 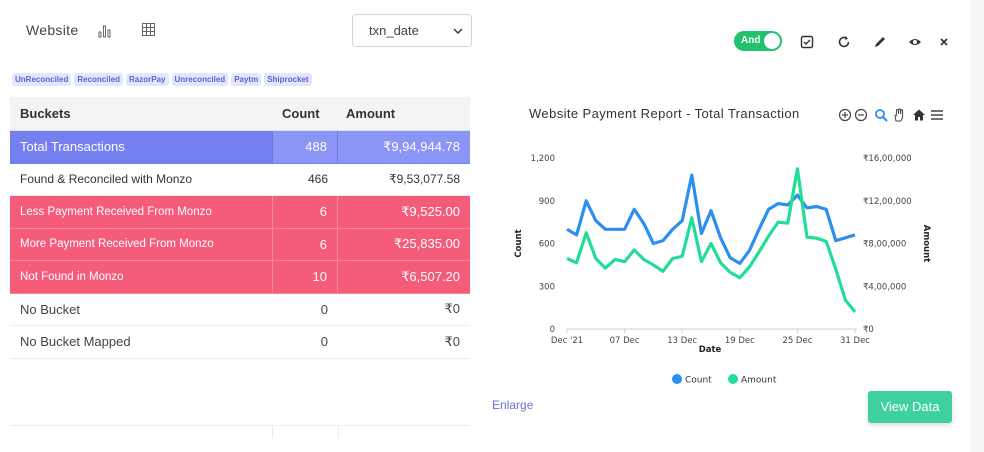 What do you see at coordinates (751, 40) in the screenshot?
I see `toggle-label: And` at bounding box center [751, 40].